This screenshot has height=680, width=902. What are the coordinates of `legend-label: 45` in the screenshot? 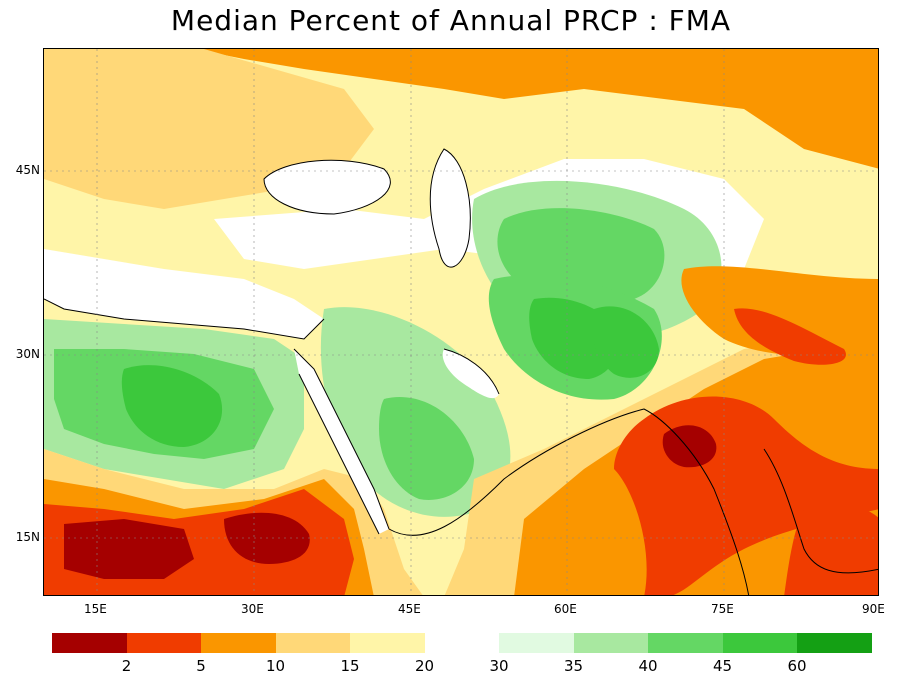 It's located at (722, 666).